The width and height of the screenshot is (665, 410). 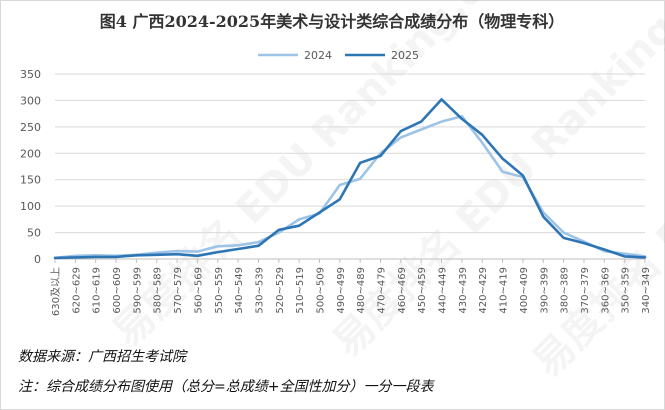 What do you see at coordinates (402, 290) in the screenshot?
I see `x-tick-label: 460~469` at bounding box center [402, 290].